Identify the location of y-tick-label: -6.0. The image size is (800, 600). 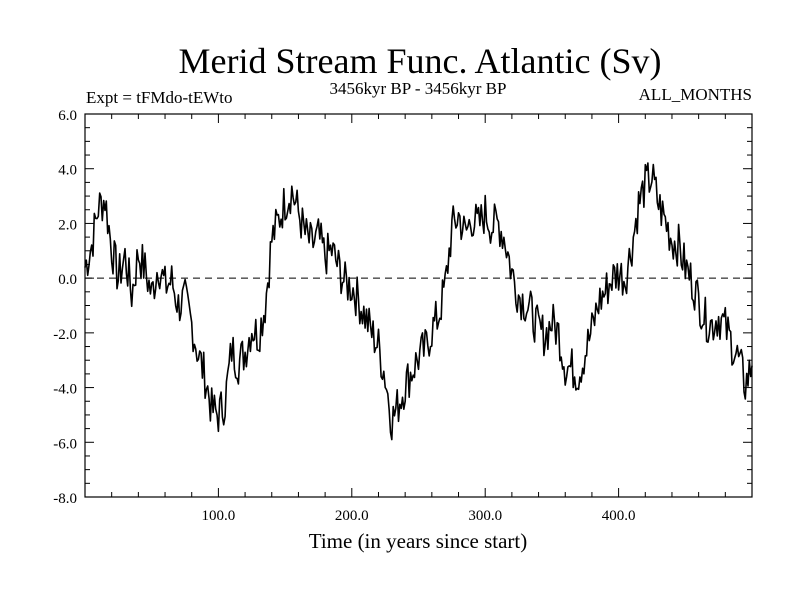
(65, 444).